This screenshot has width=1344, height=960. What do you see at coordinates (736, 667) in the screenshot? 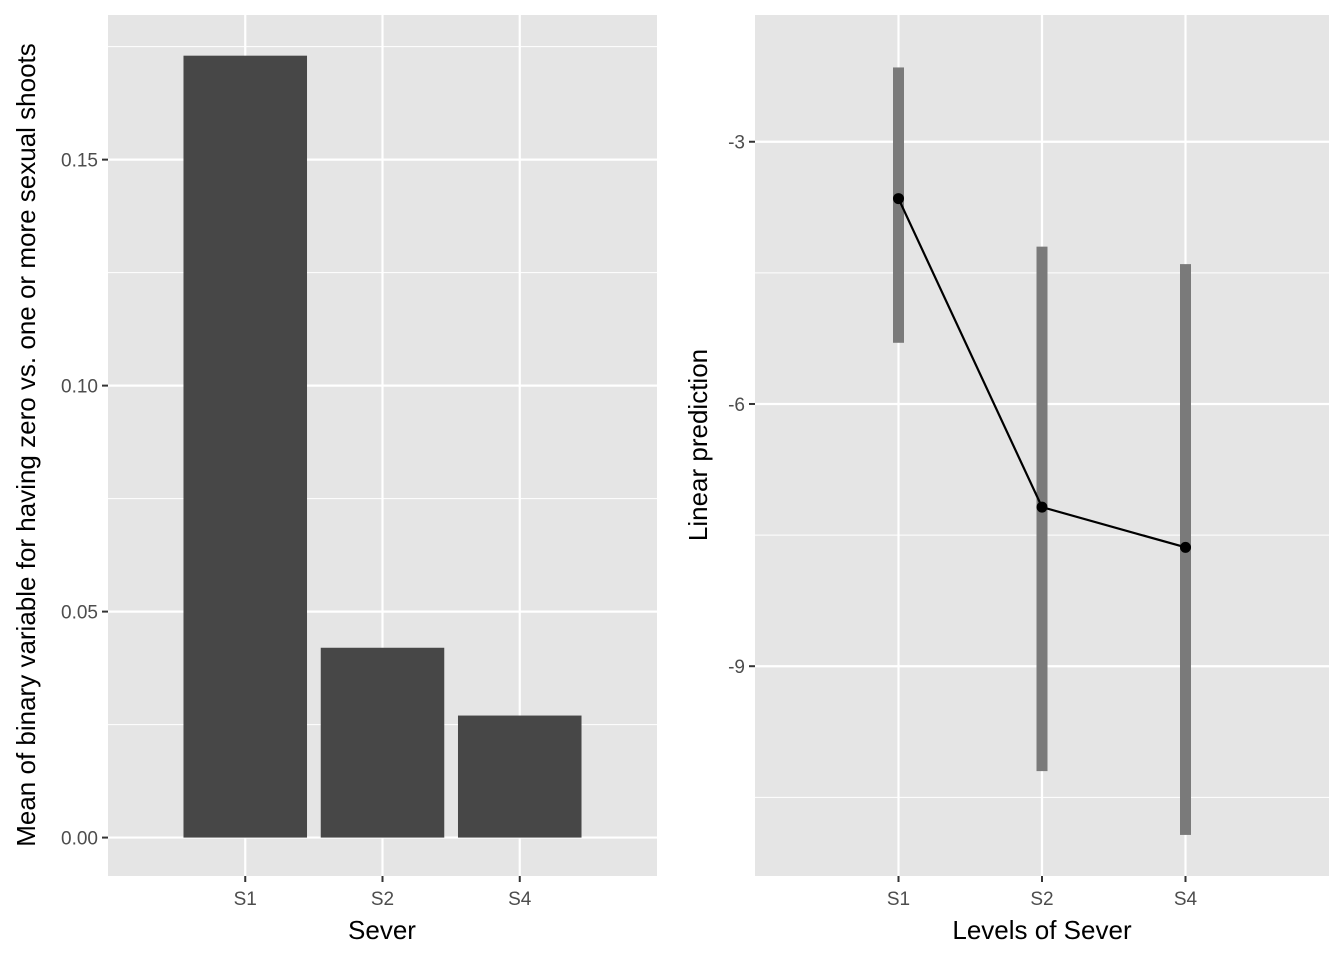
I see `y-tick-label: -9` at bounding box center [736, 667].